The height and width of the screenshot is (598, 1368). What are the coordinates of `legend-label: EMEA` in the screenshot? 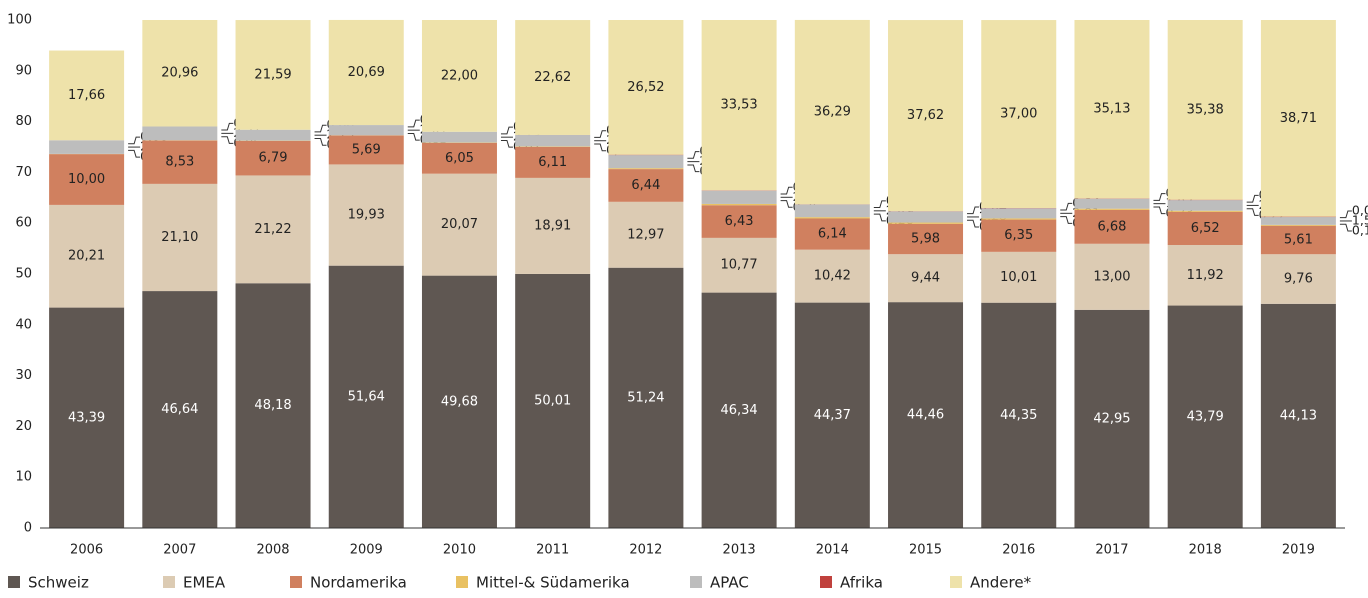 It's located at (204, 583).